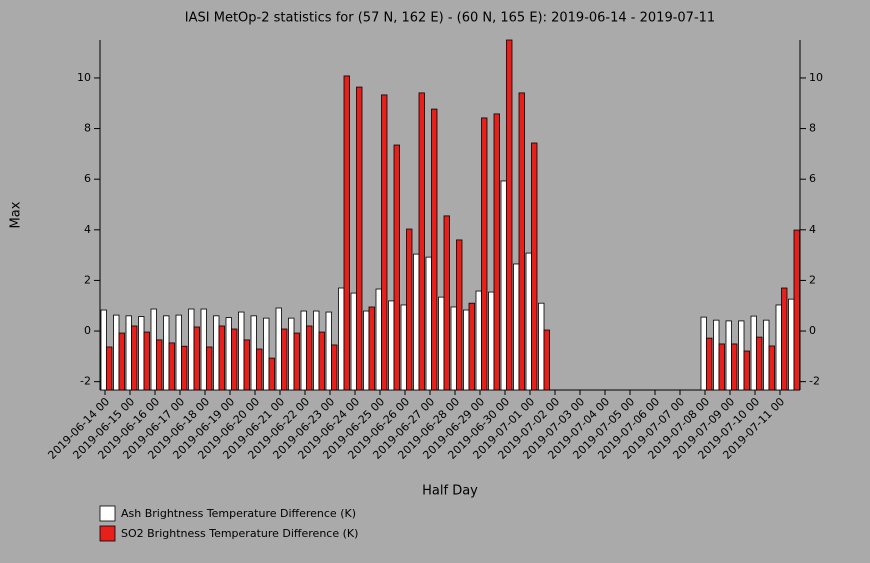 This screenshot has width=870, height=563. Describe the element at coordinates (87, 330) in the screenshot. I see `y-tick-label: 0` at that location.